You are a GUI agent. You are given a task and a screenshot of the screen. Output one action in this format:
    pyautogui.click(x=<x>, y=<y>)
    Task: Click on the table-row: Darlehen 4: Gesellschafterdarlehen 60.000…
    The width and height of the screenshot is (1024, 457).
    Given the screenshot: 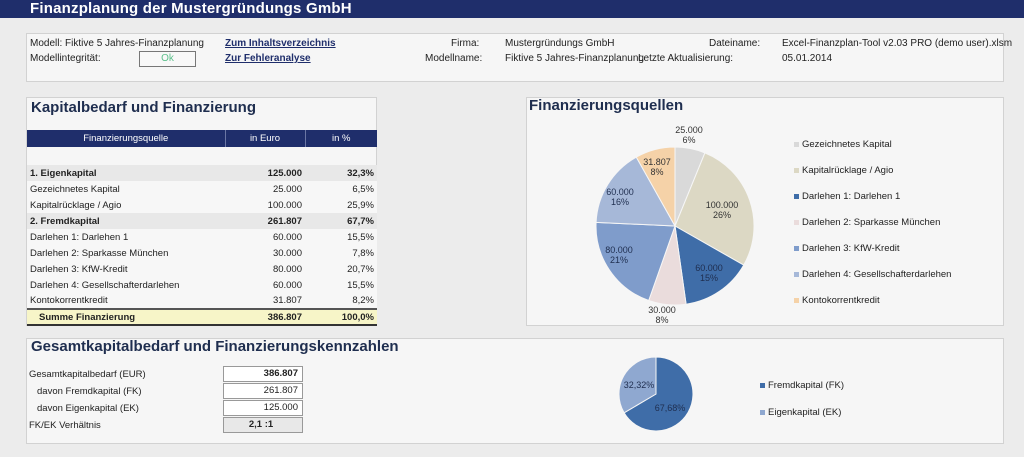 What is the action you would take?
    pyautogui.click(x=202, y=285)
    